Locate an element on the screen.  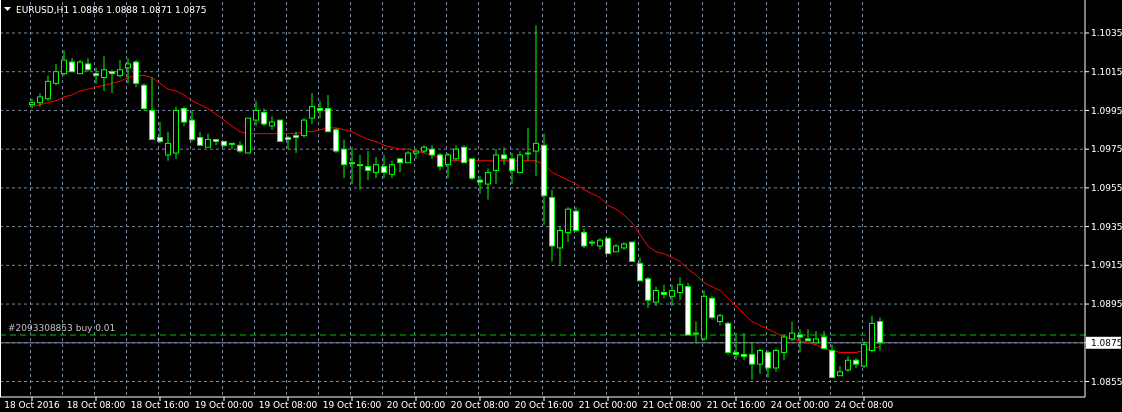
x-tick-label: 18 Oct 16:00 is located at coordinates (160, 405).